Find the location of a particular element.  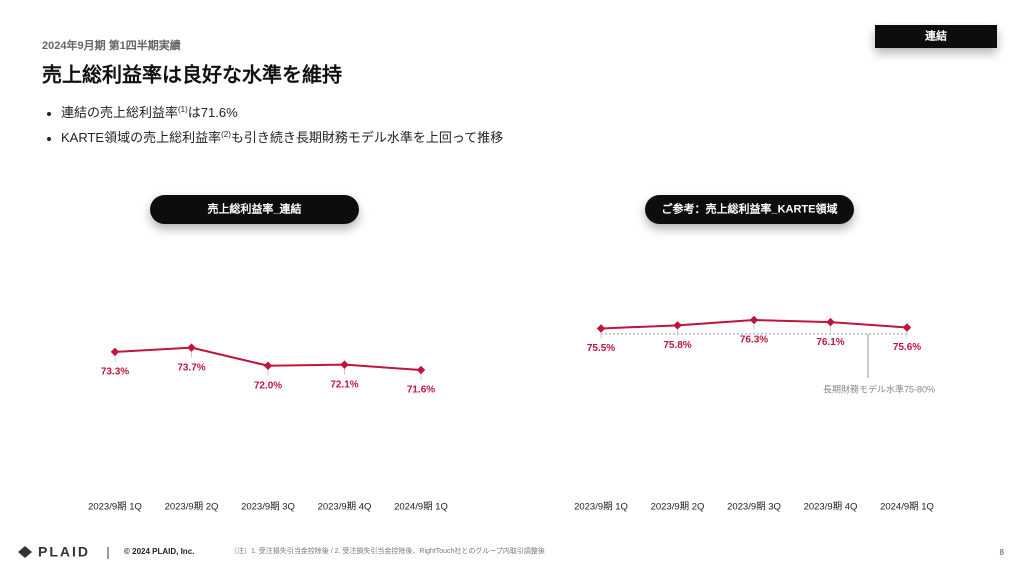

bullet-note: (2) is located at coordinates (226, 134).